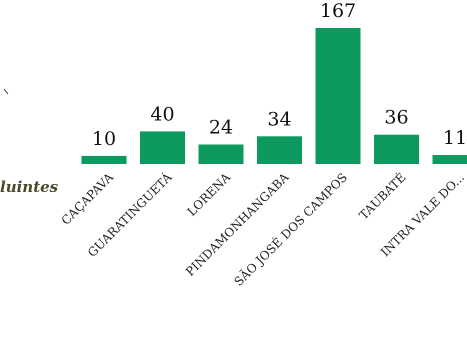 Image resolution: width=467 pixels, height=354 pixels. I want to click on value-label-2: 40, so click(162, 114).